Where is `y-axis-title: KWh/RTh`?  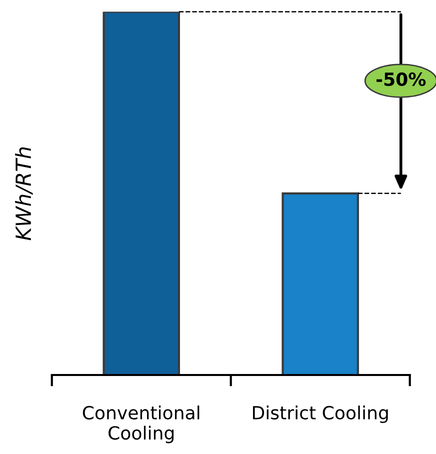 y-axis-title: KWh/RTh is located at coordinates (24, 193).